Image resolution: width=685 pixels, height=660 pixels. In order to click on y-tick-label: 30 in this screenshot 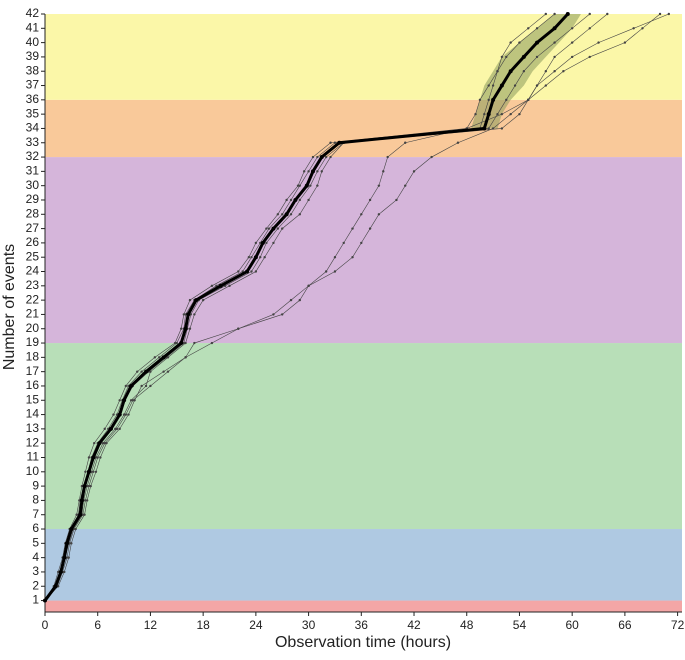, I will do `click(33, 185)`.